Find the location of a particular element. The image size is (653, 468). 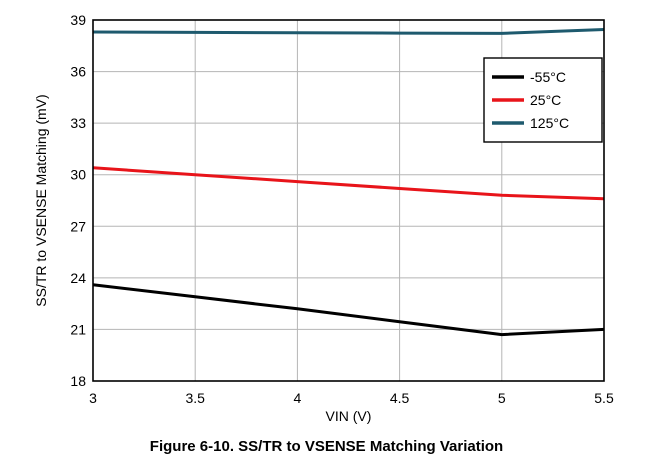

y-tick-label: 21 is located at coordinates (78, 329).